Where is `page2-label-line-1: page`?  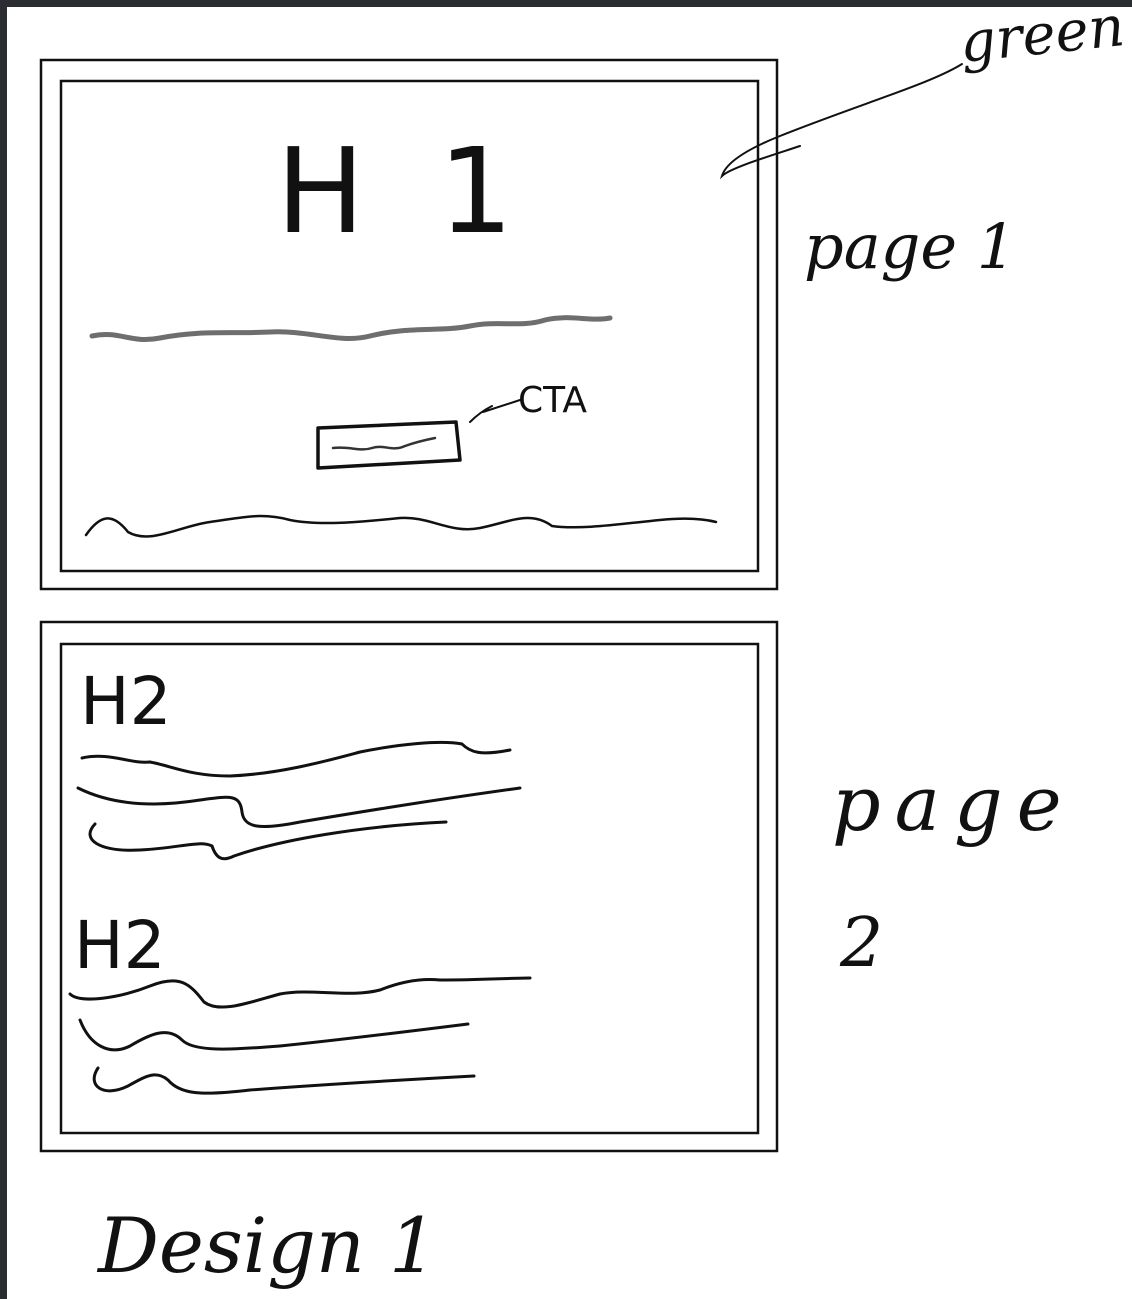
page2-label-line-1: page is located at coordinates (954, 803).